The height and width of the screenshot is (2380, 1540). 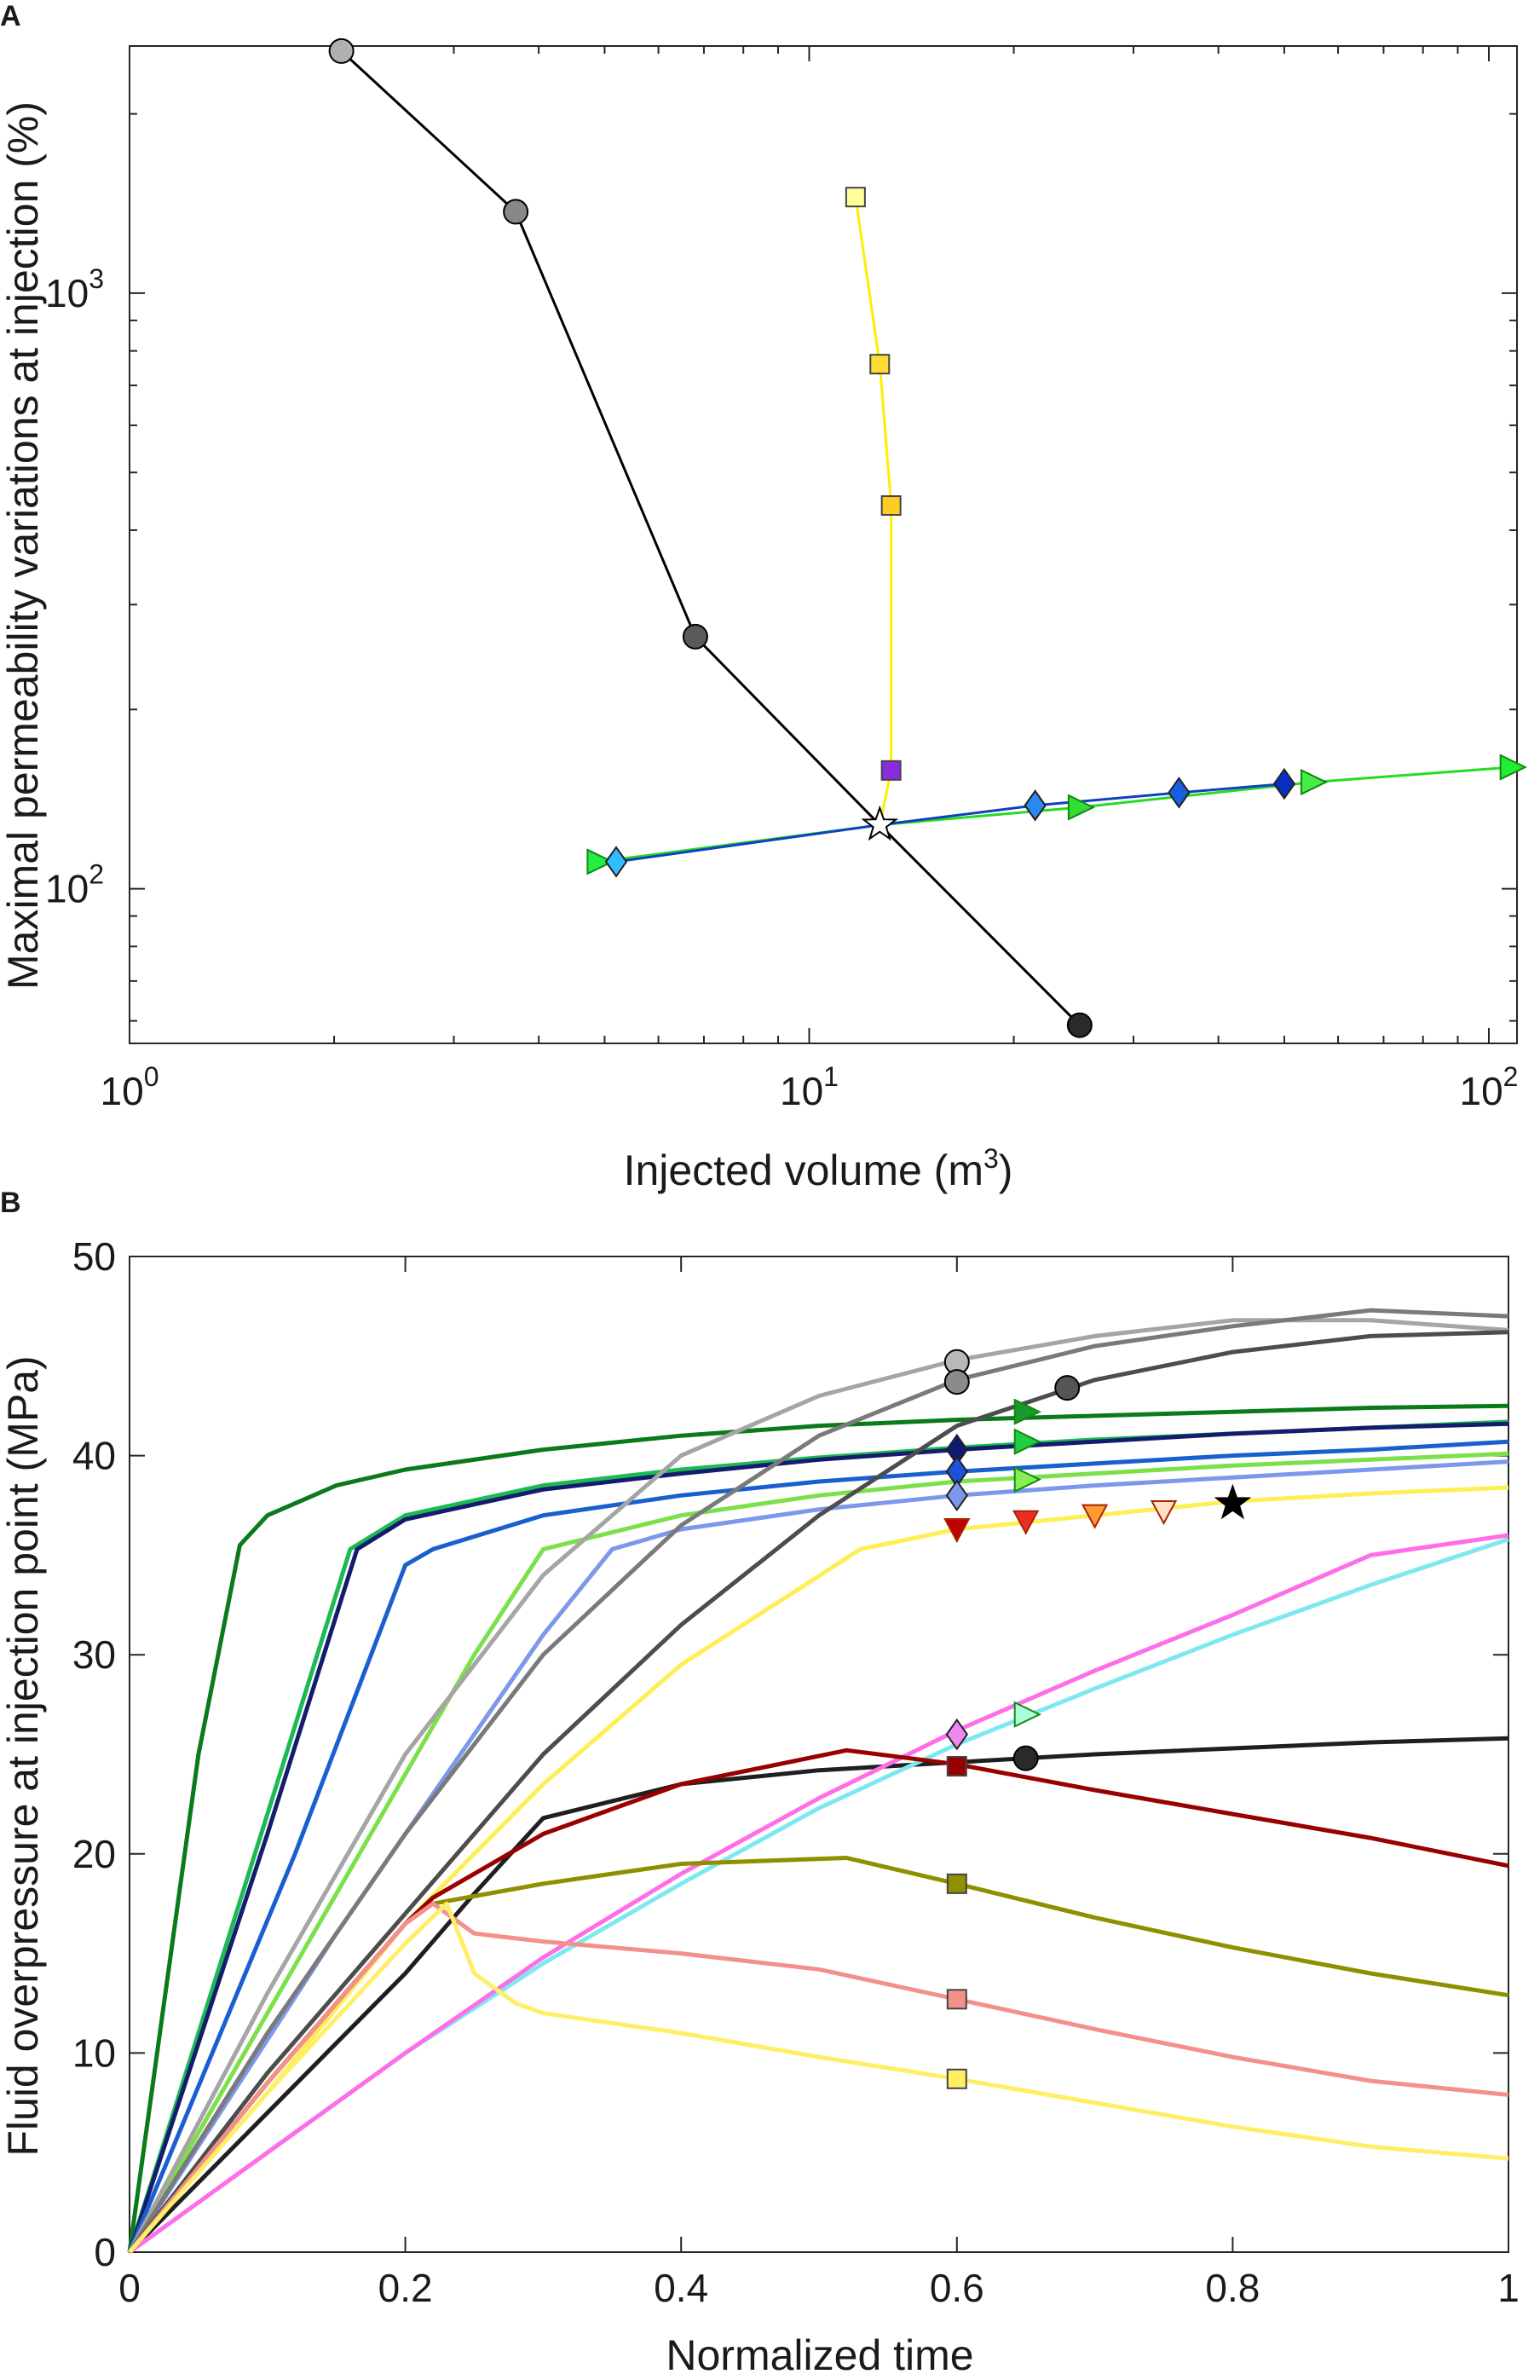 I want to click on panel-a-xlabel-sup: 3, so click(x=991, y=1158).